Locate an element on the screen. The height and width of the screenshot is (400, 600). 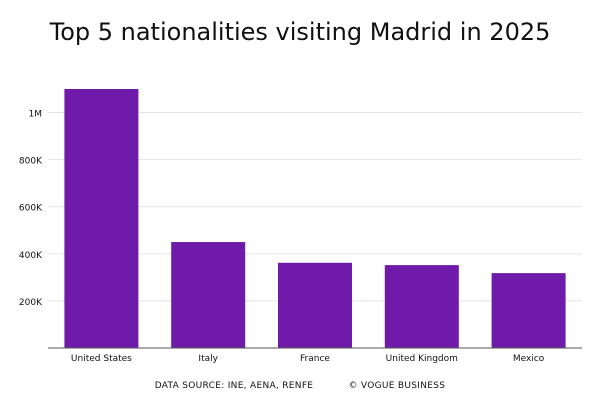
data-source-note: DATA SOURCE: INE, AENA, RENFE is located at coordinates (234, 386).